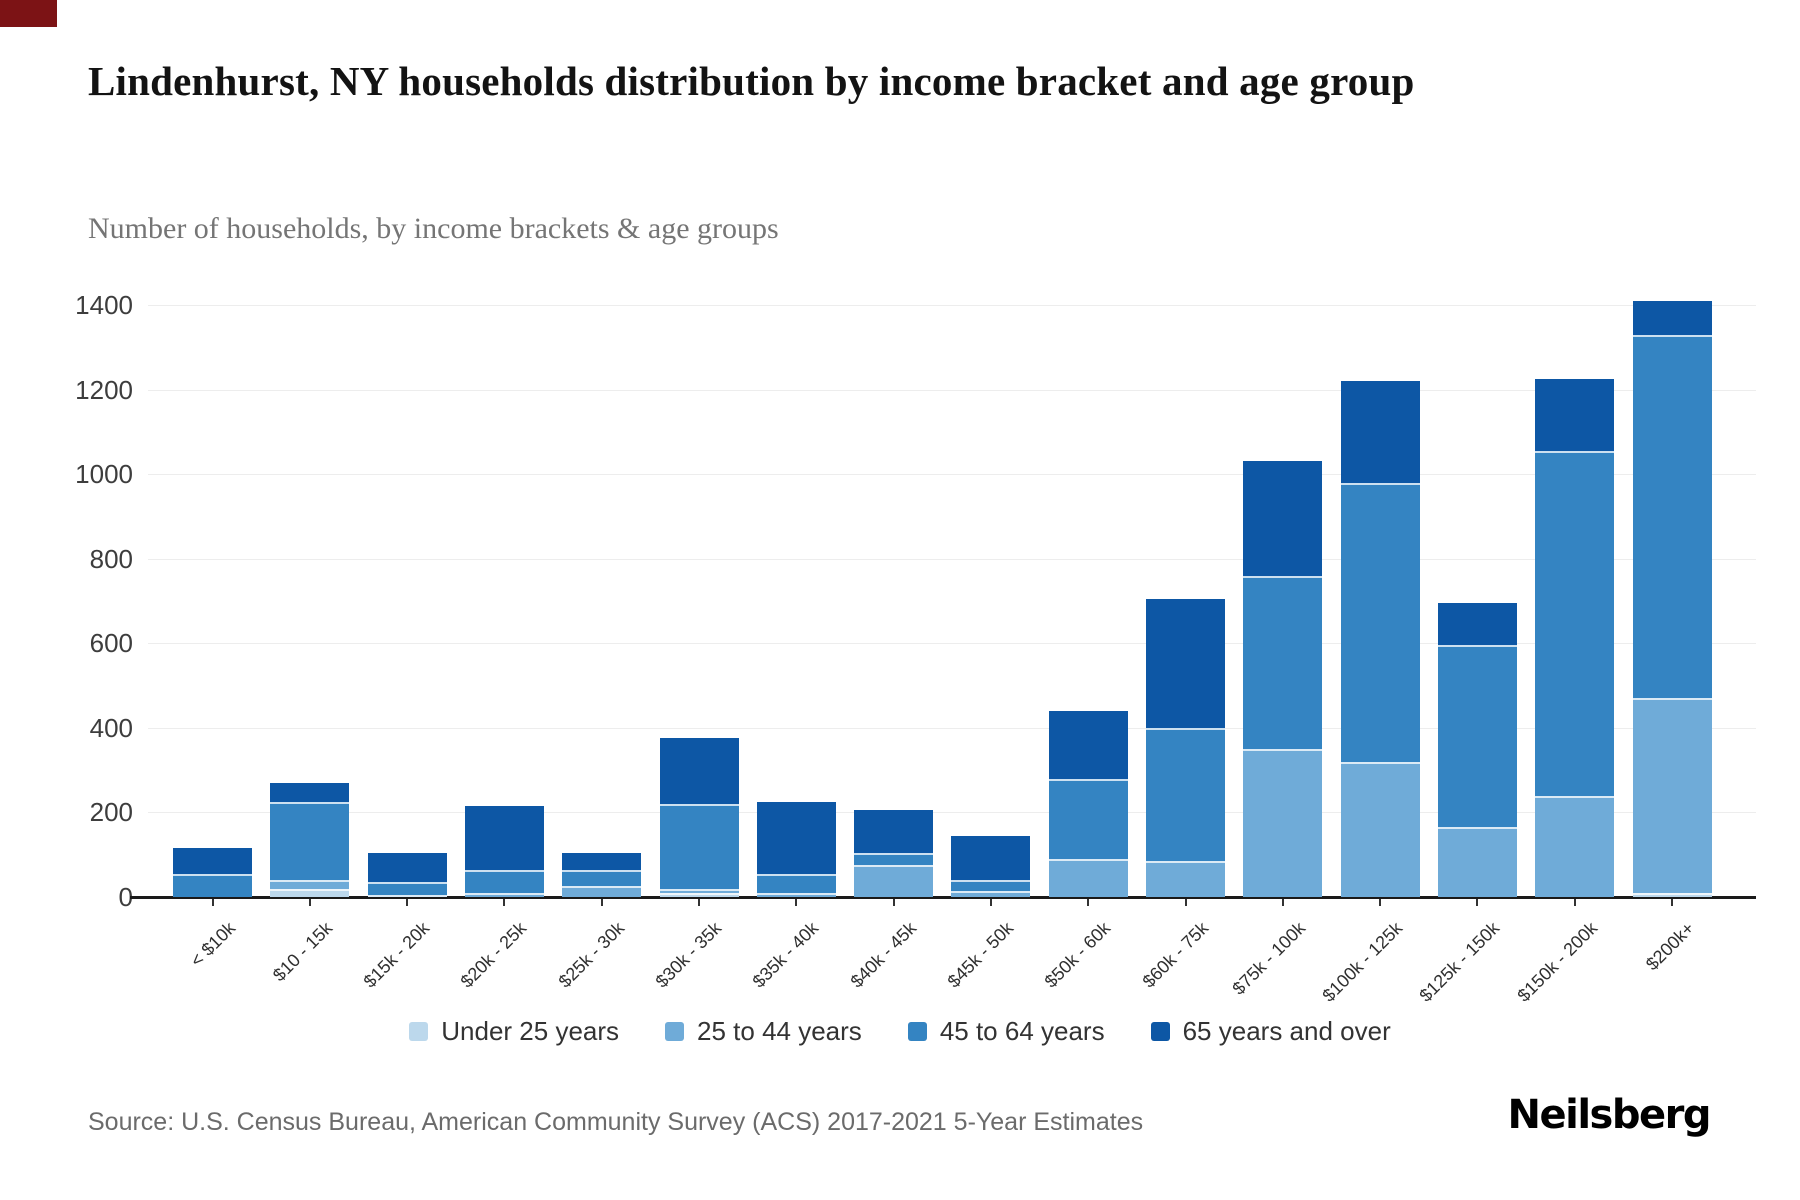  Describe the element at coordinates (514, 1031) in the screenshot. I see `legend-item: Under 25 years` at that location.